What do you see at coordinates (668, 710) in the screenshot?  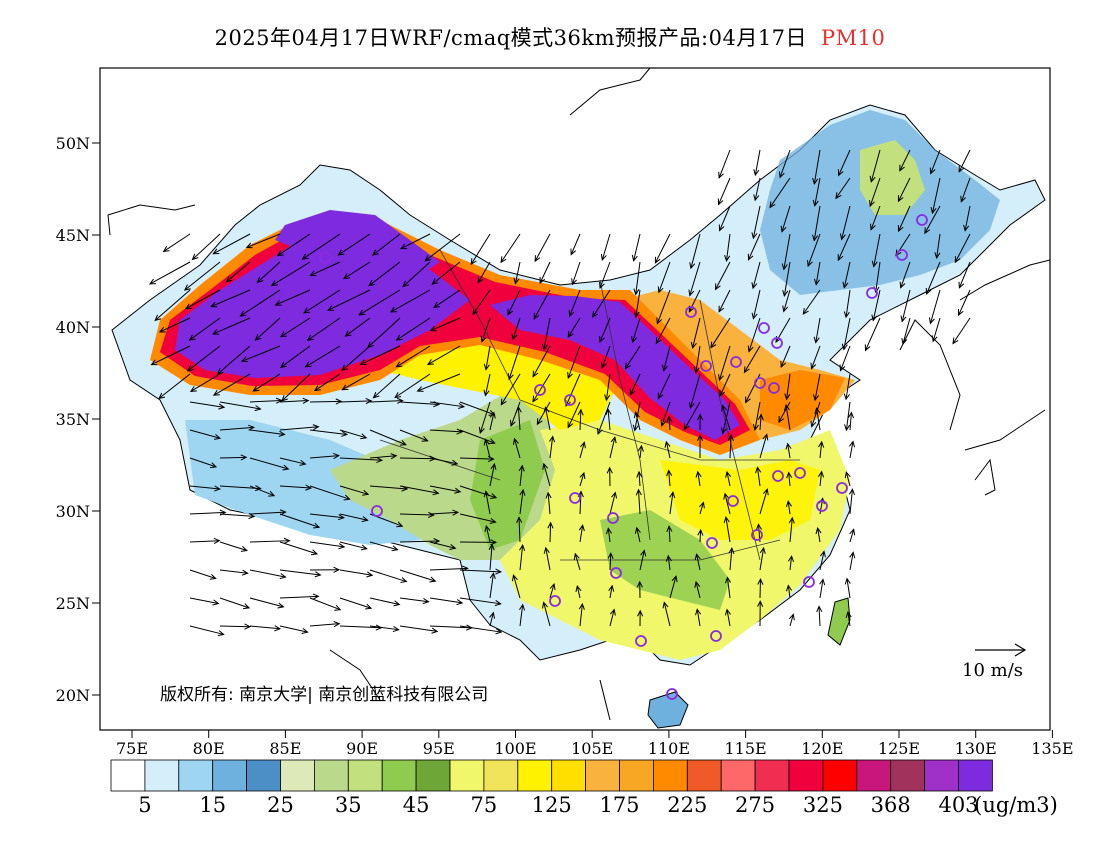 I see `region-hainan` at bounding box center [668, 710].